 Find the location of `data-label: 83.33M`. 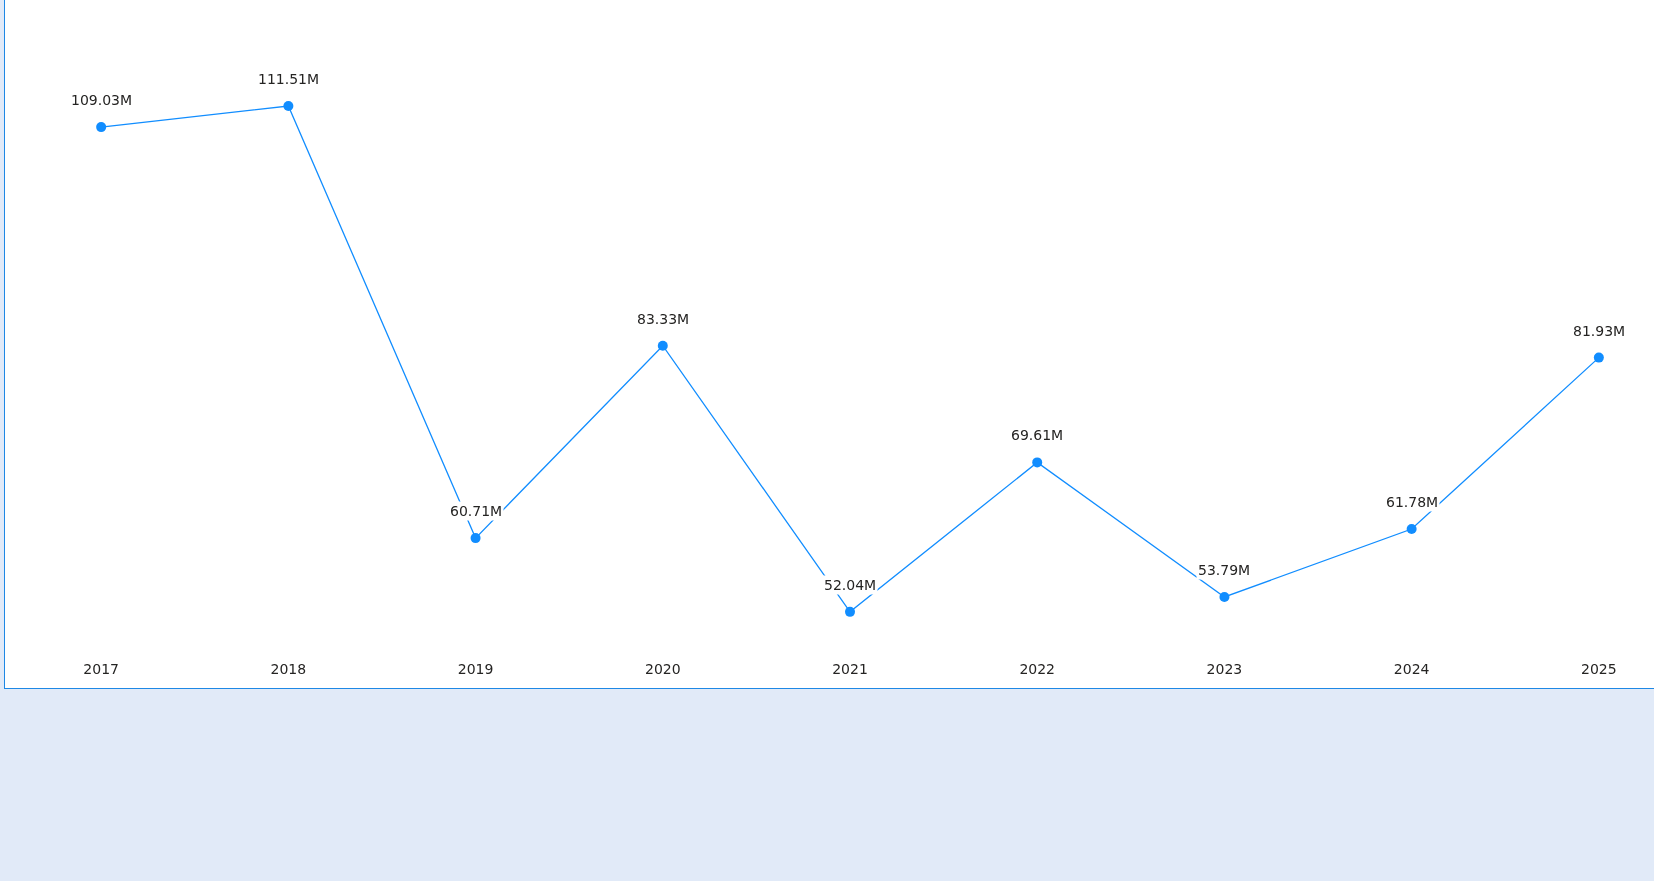

data-label: 83.33M is located at coordinates (663, 319).